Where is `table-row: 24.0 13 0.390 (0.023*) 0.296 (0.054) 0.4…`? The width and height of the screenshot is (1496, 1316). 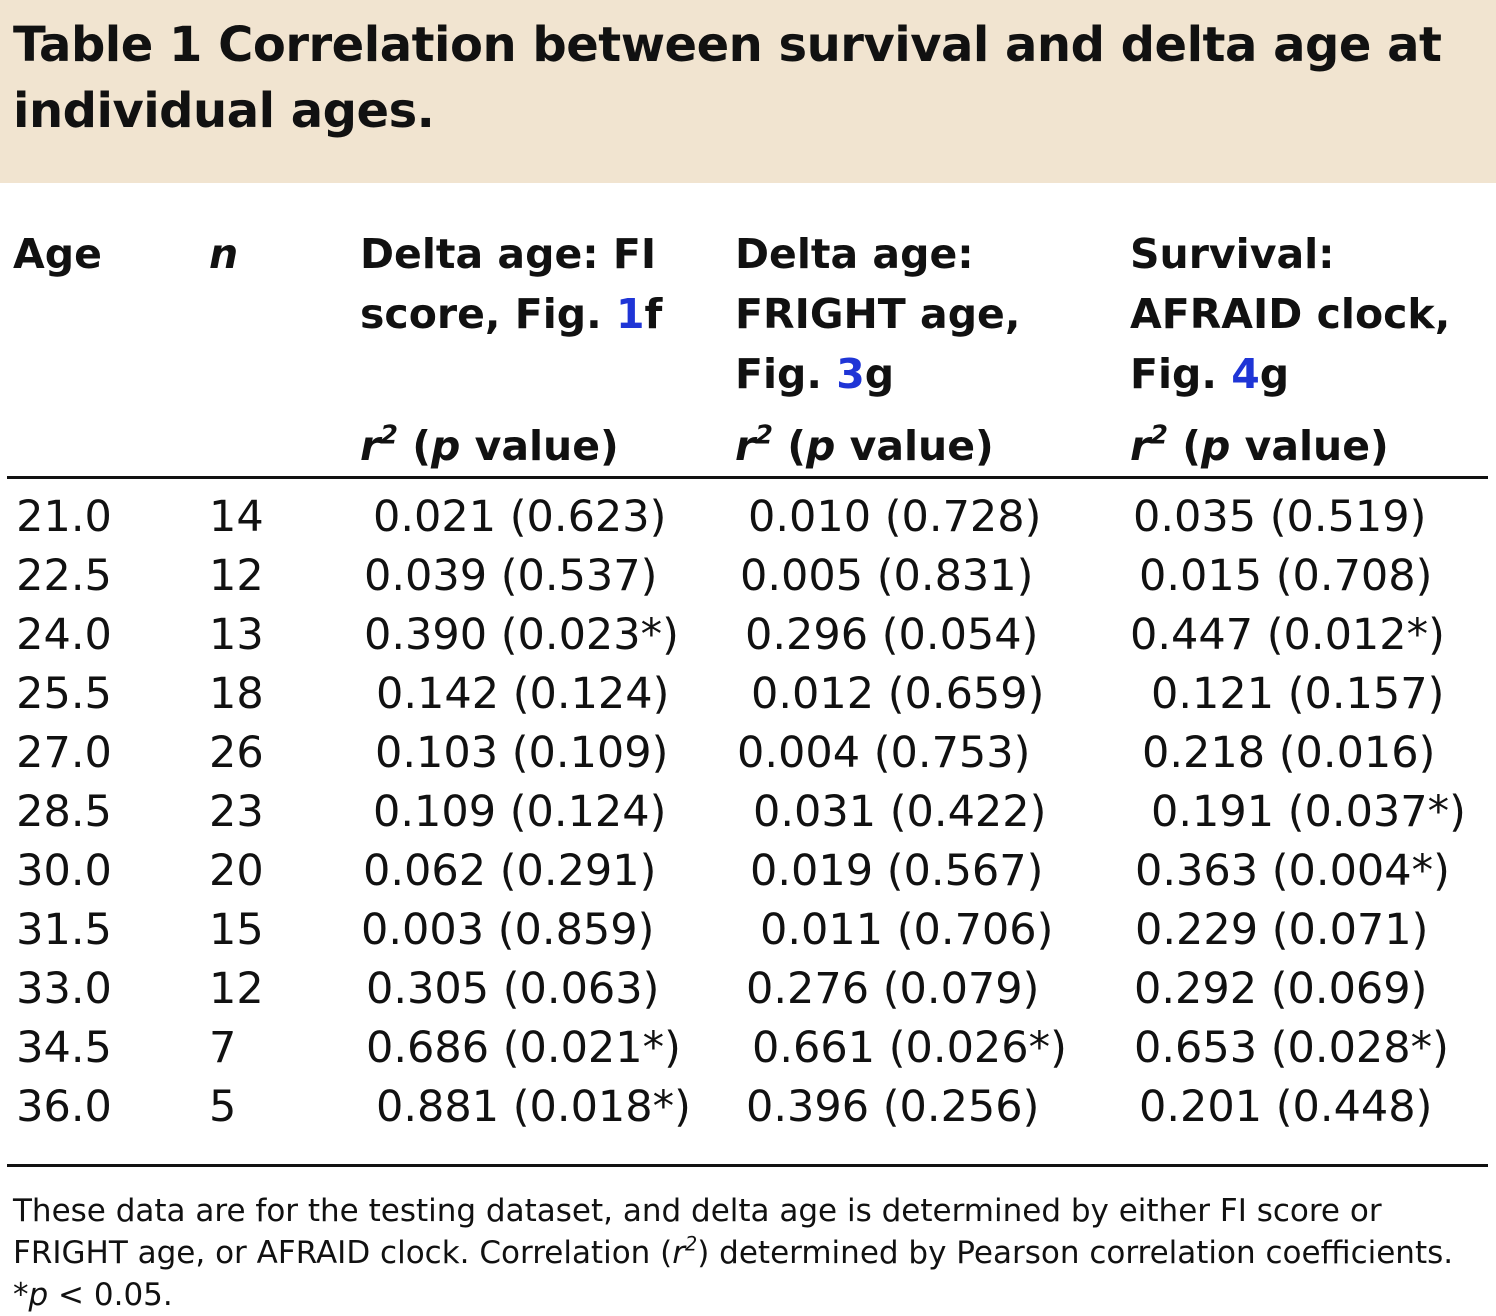 table-row: 24.0 13 0.390 (0.023*) 0.296 (0.054) 0.4… is located at coordinates (748, 635).